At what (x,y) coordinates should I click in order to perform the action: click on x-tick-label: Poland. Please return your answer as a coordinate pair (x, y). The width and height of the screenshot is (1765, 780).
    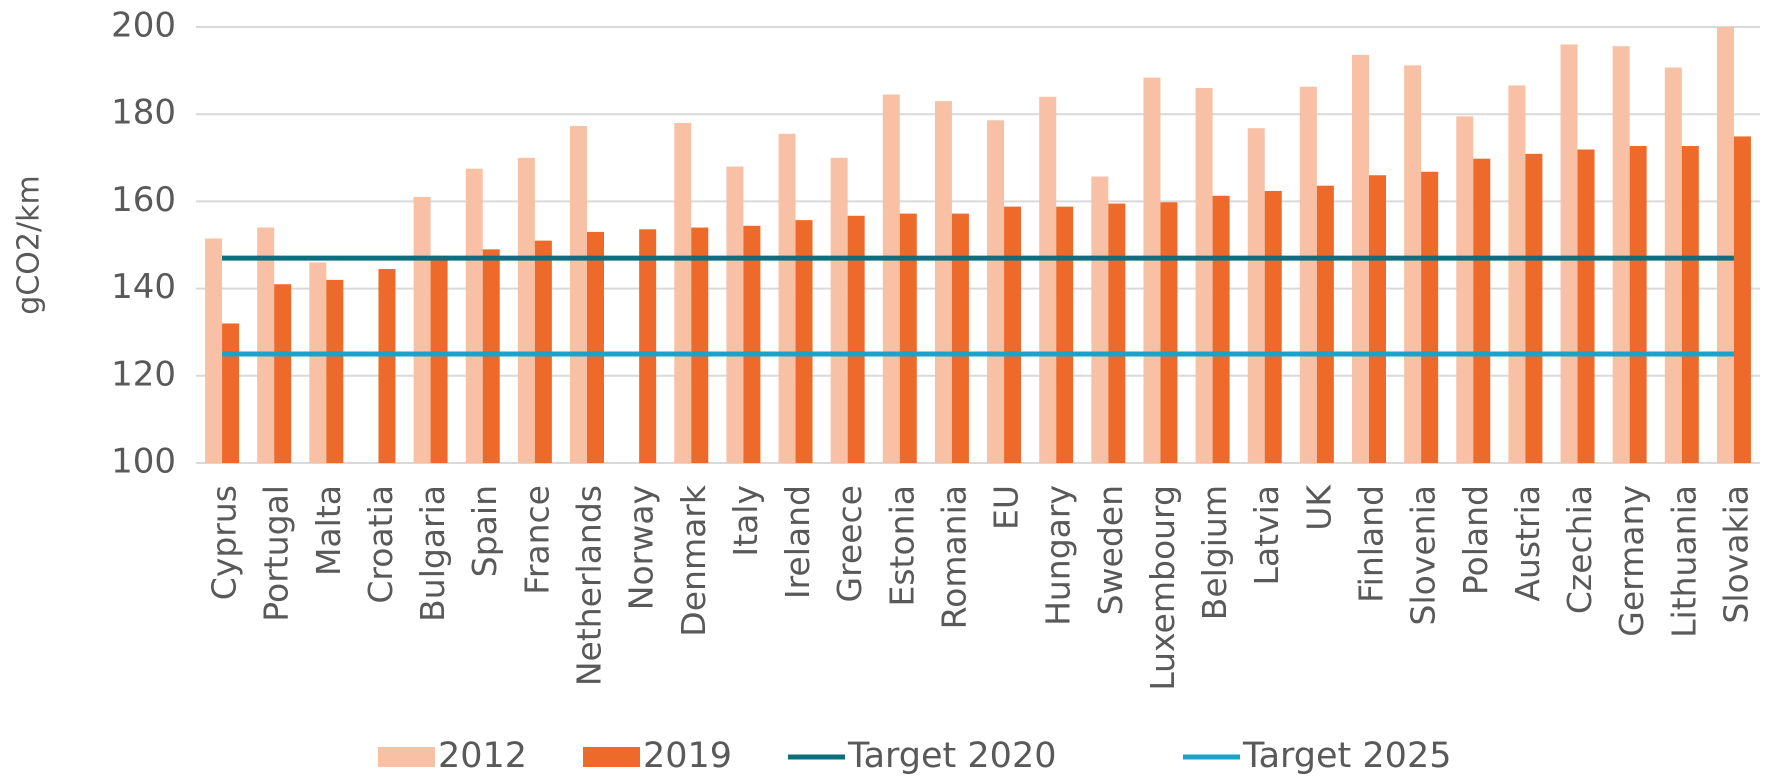
    Looking at the image, I should click on (1475, 540).